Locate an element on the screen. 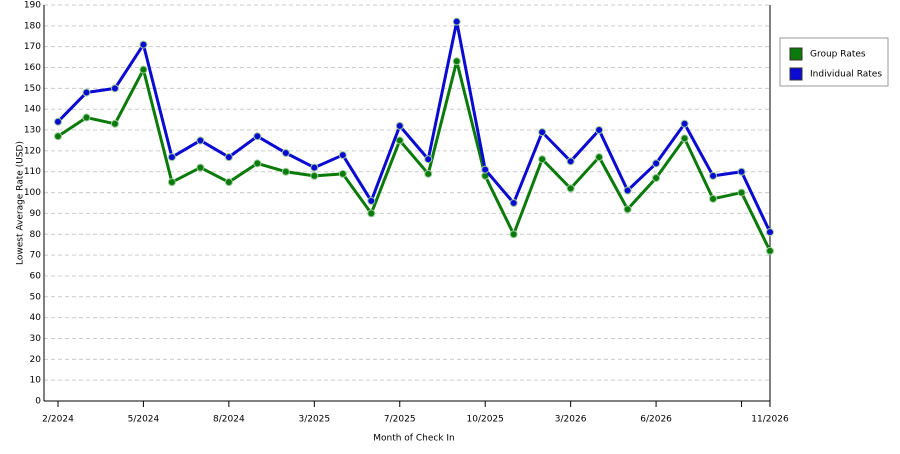 The height and width of the screenshot is (454, 900). y-tick-label: 20 is located at coordinates (36, 360).